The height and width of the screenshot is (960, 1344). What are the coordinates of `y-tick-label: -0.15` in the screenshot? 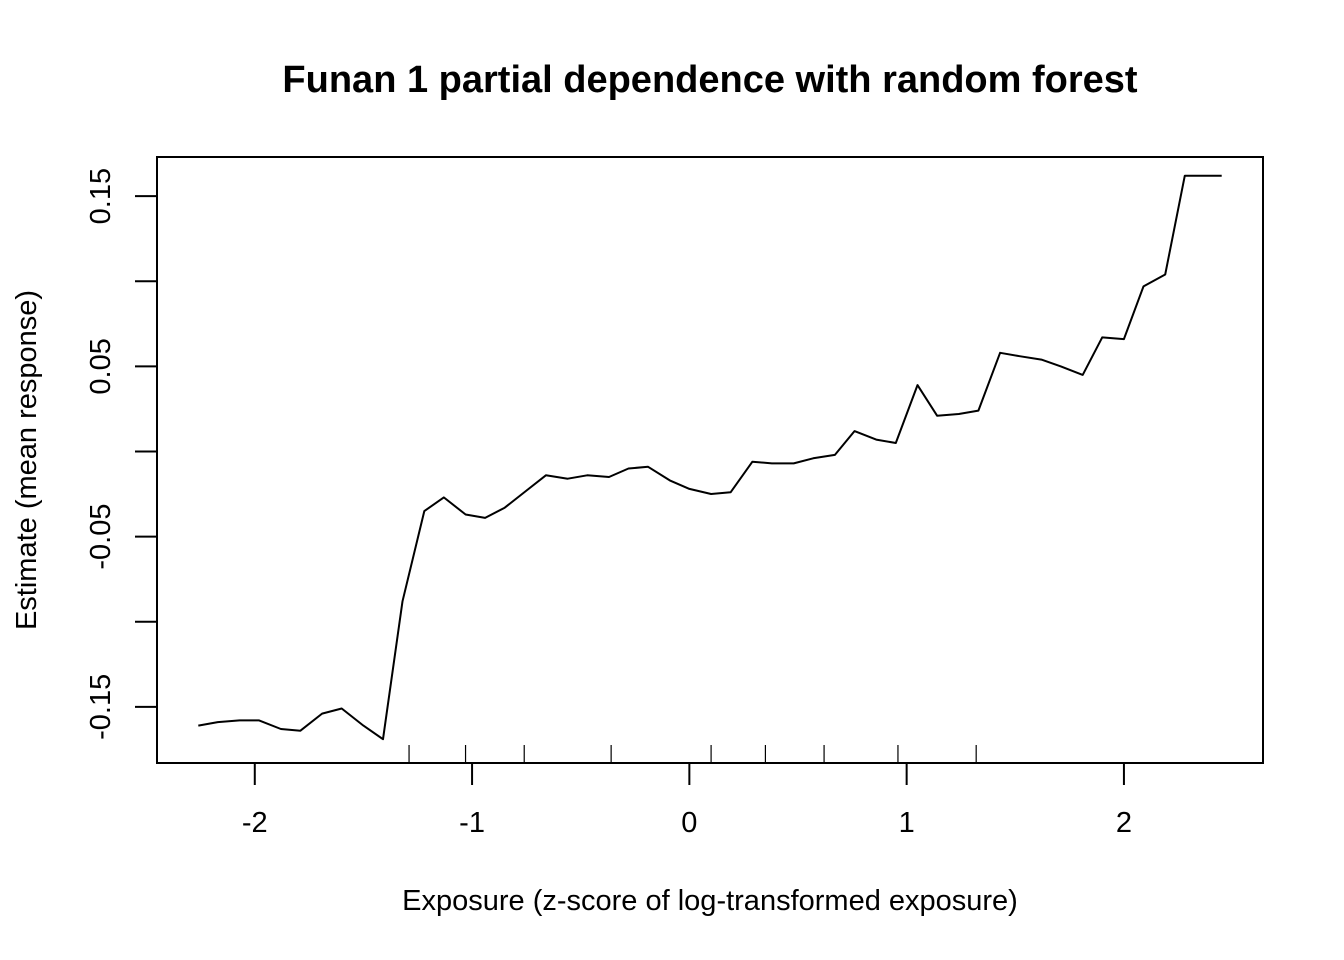 It's located at (101, 707).